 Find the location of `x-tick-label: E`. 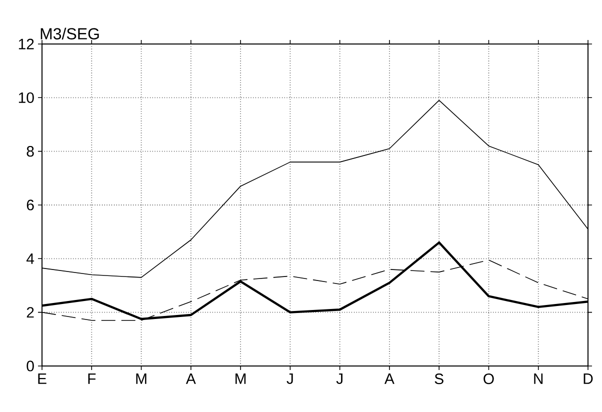

x-tick-label: E is located at coordinates (42, 379).